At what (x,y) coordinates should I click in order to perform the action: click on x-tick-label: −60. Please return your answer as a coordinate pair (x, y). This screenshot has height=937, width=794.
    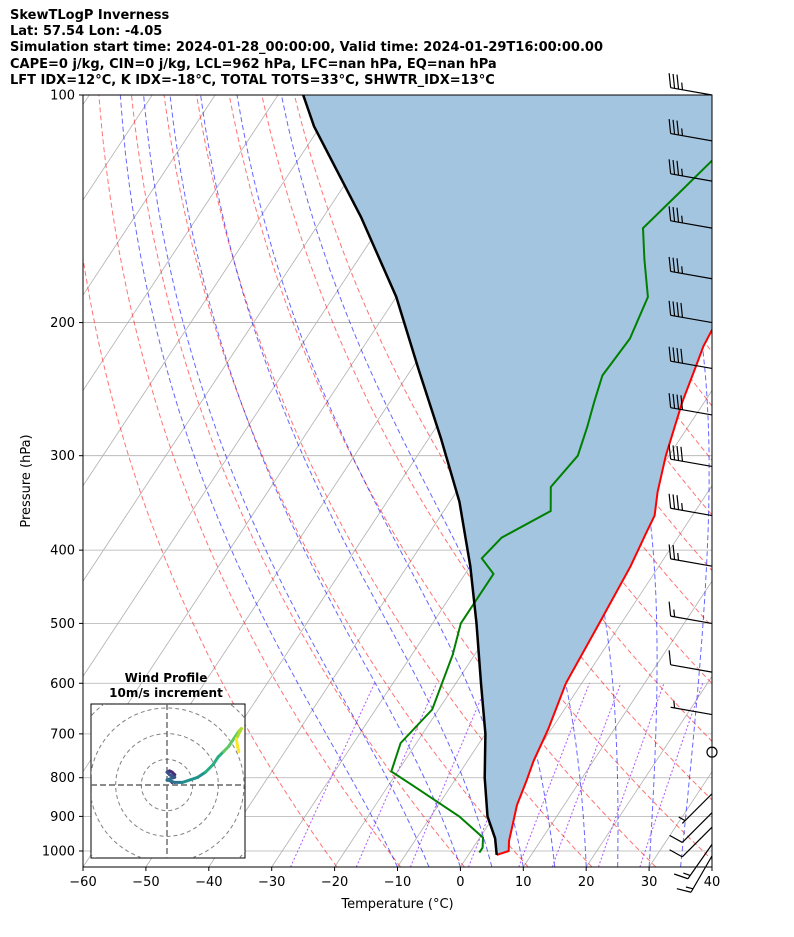
    Looking at the image, I should click on (82, 882).